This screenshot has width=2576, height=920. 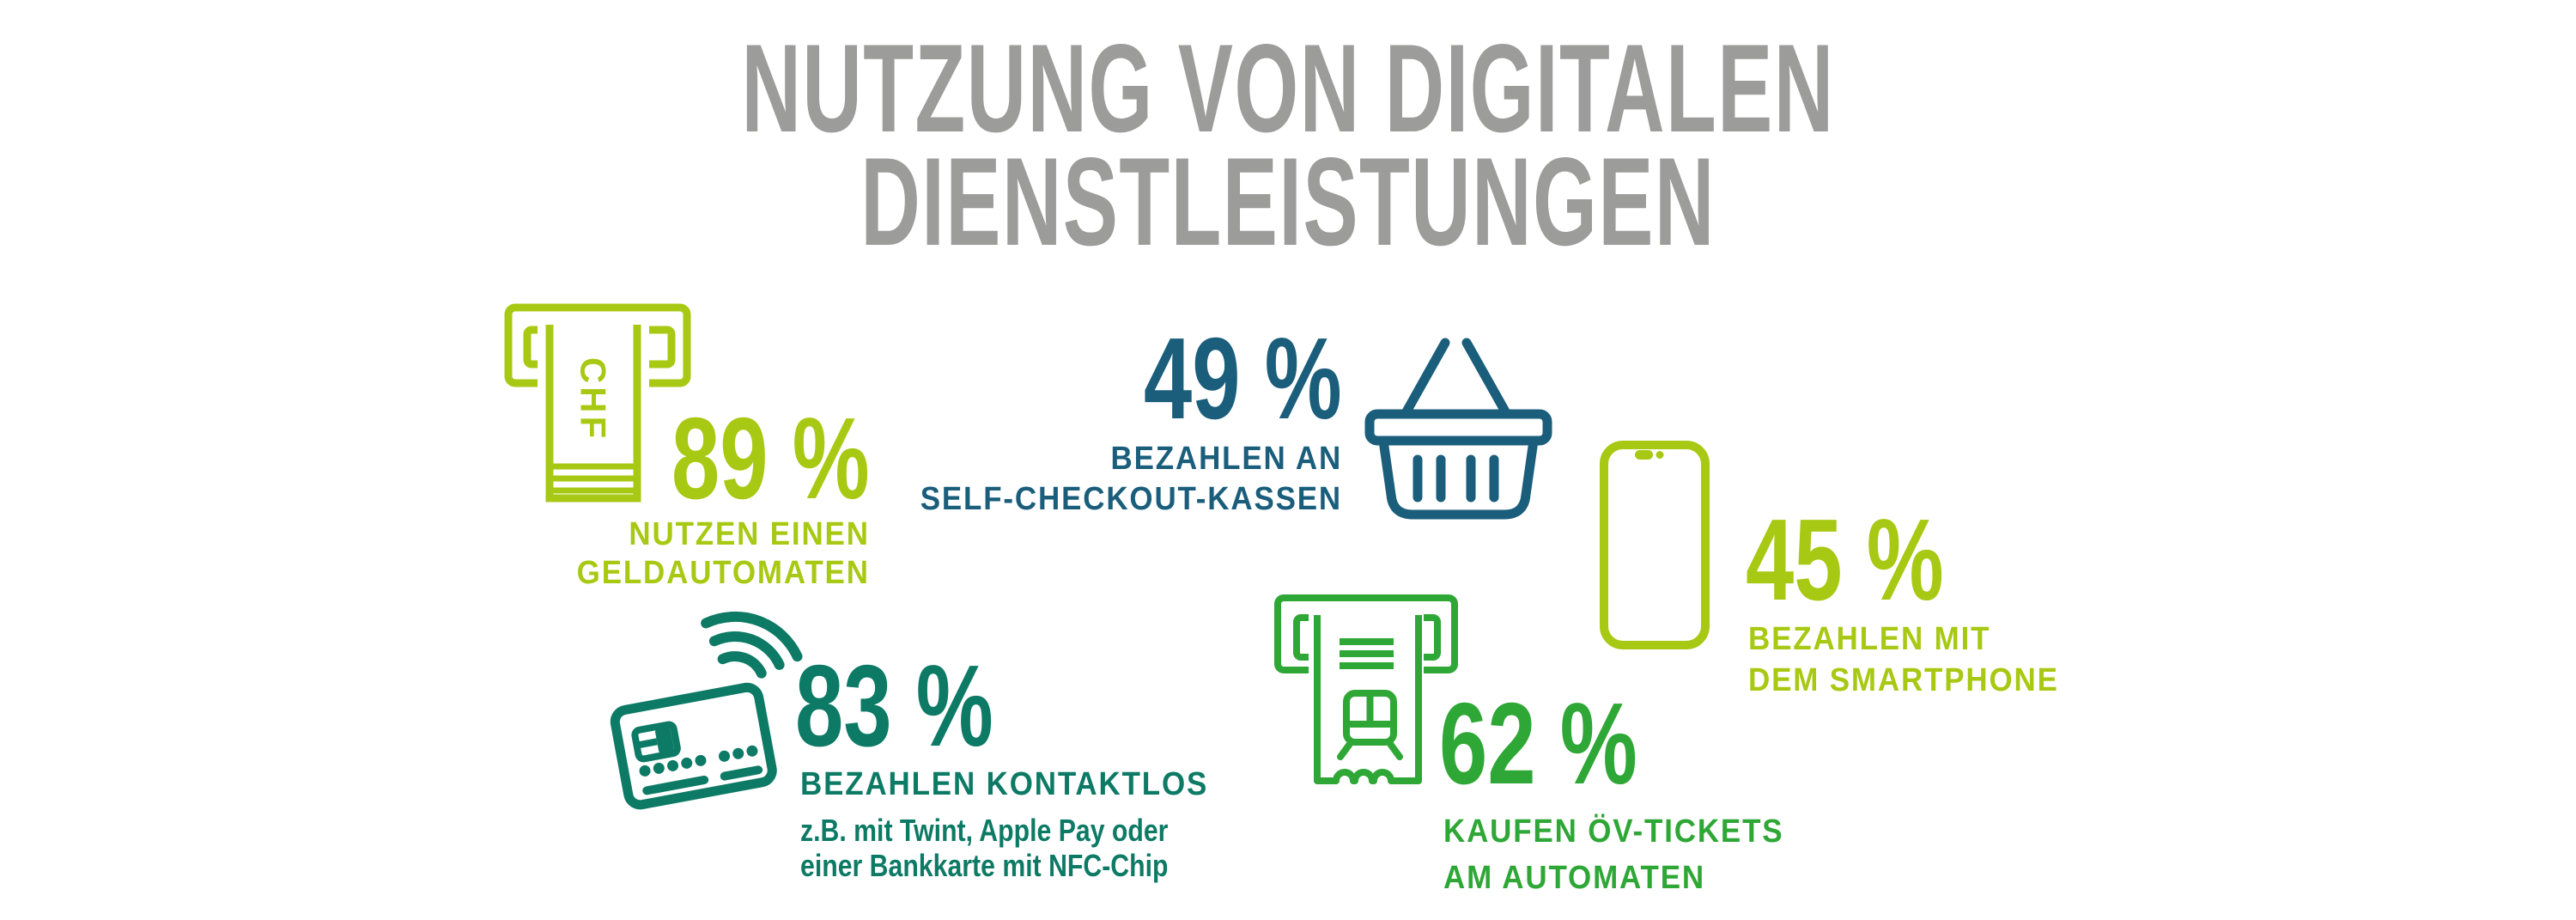 What do you see at coordinates (1243, 378) in the screenshot?
I see `stat-value-self-checkout: 49 %` at bounding box center [1243, 378].